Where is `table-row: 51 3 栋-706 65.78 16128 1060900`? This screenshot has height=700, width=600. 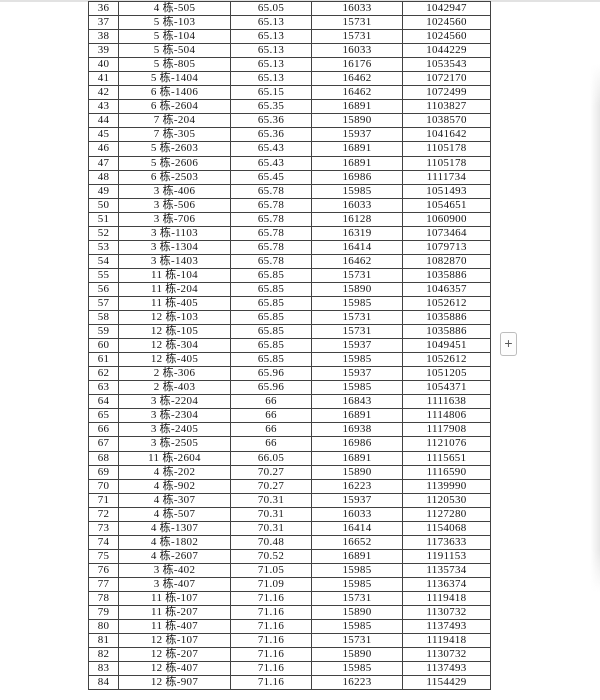 table-row: 51 3 栋-706 65.78 16128 1060900 is located at coordinates (289, 219).